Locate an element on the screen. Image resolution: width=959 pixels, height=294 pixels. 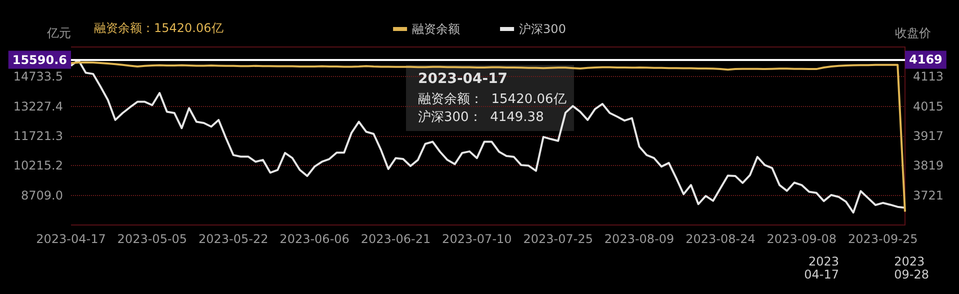
x-tick-label: 2023-07-25 is located at coordinates (558, 239).